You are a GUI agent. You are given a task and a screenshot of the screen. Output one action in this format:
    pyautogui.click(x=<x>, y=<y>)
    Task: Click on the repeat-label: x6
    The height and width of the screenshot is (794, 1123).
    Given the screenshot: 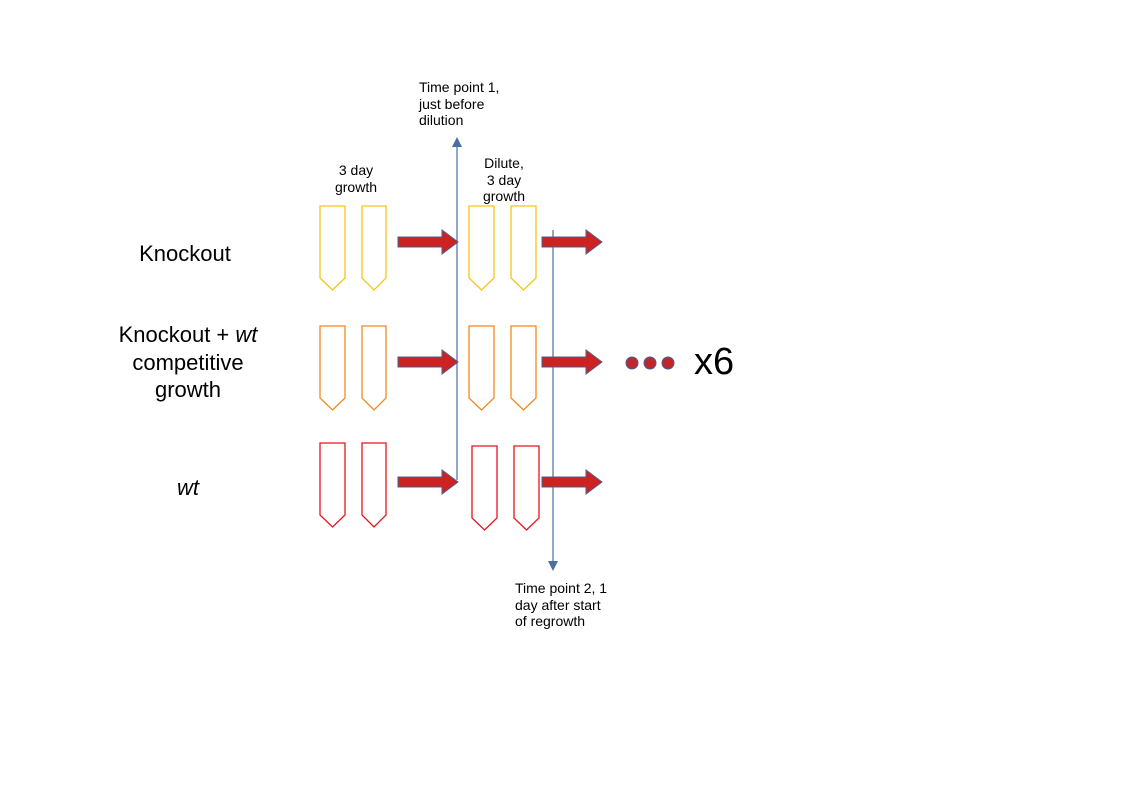 What is the action you would take?
    pyautogui.click(x=714, y=362)
    